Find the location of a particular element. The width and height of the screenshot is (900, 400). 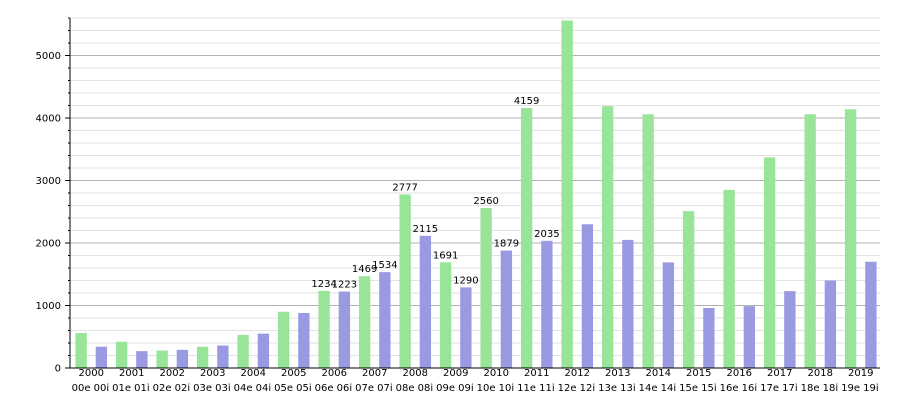

x-tick-label-02e: 02e is located at coordinates (162, 388).